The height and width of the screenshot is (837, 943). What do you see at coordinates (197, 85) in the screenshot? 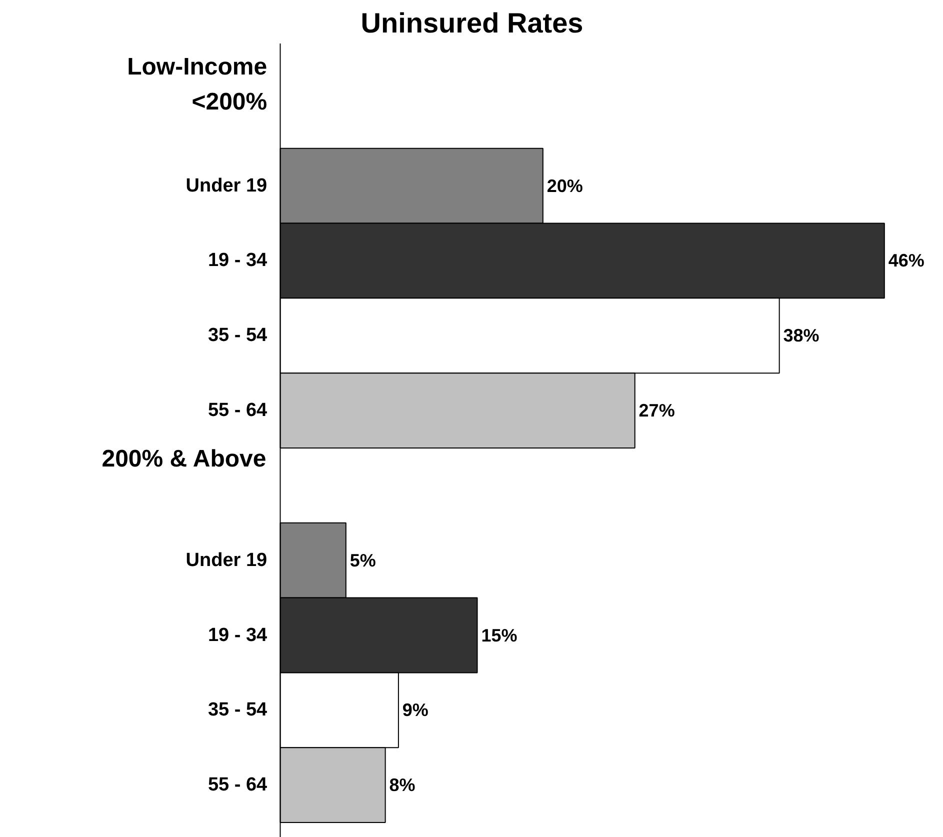
I see `y-tick-label: Low-Income <200%` at bounding box center [197, 85].